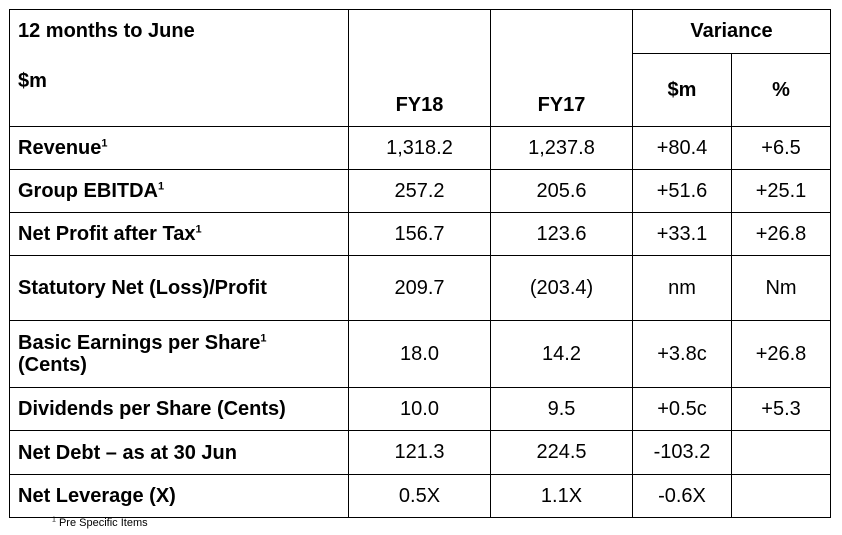 The height and width of the screenshot is (535, 842). Describe the element at coordinates (561, 234) in the screenshot. I see `fy17-value: 123.6` at that location.